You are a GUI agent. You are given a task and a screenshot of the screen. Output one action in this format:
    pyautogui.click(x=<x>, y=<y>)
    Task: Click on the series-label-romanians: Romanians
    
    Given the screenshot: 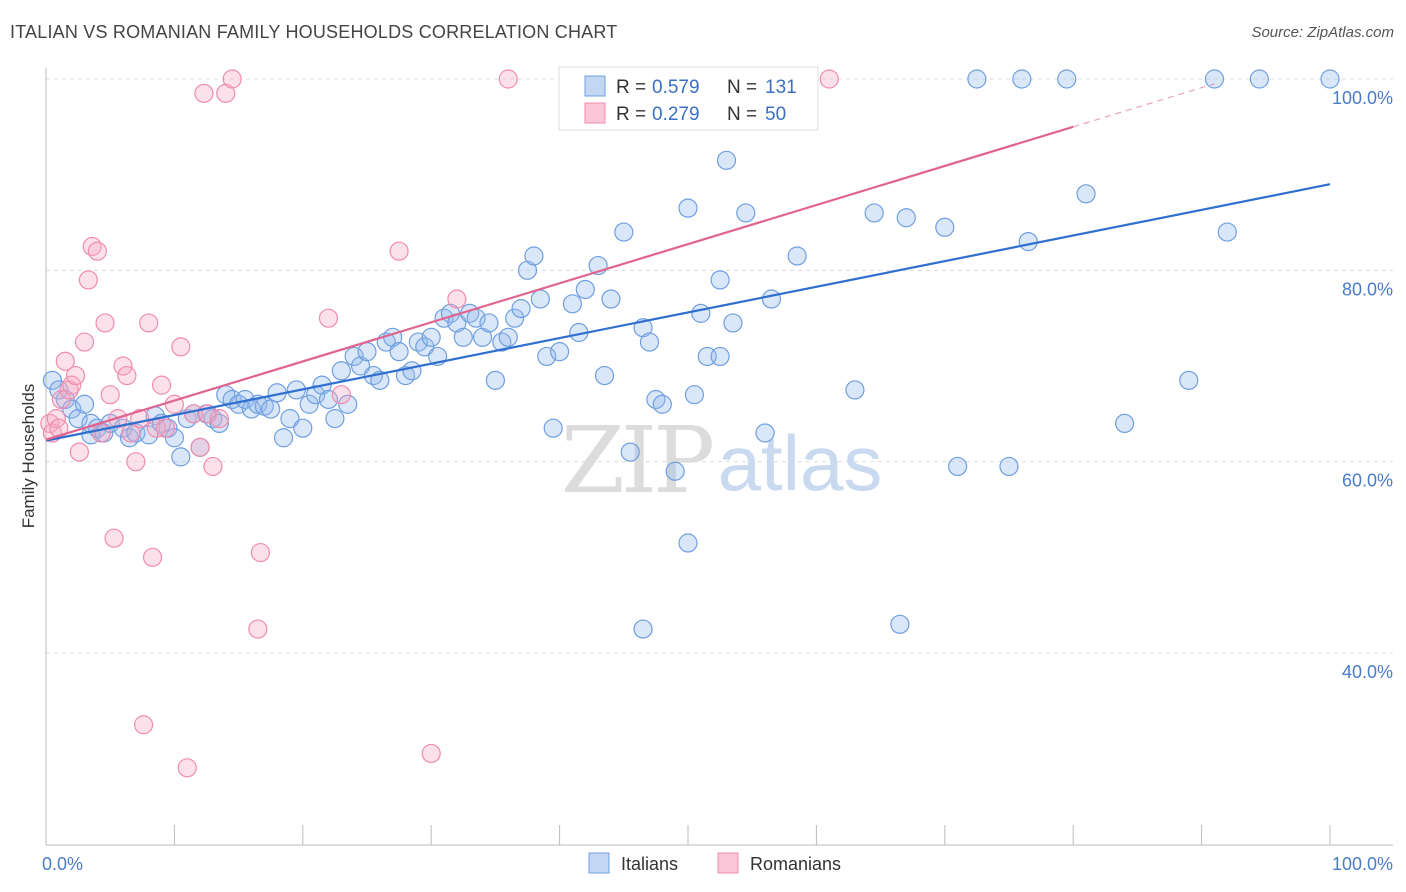 What is the action you would take?
    pyautogui.click(x=795, y=864)
    